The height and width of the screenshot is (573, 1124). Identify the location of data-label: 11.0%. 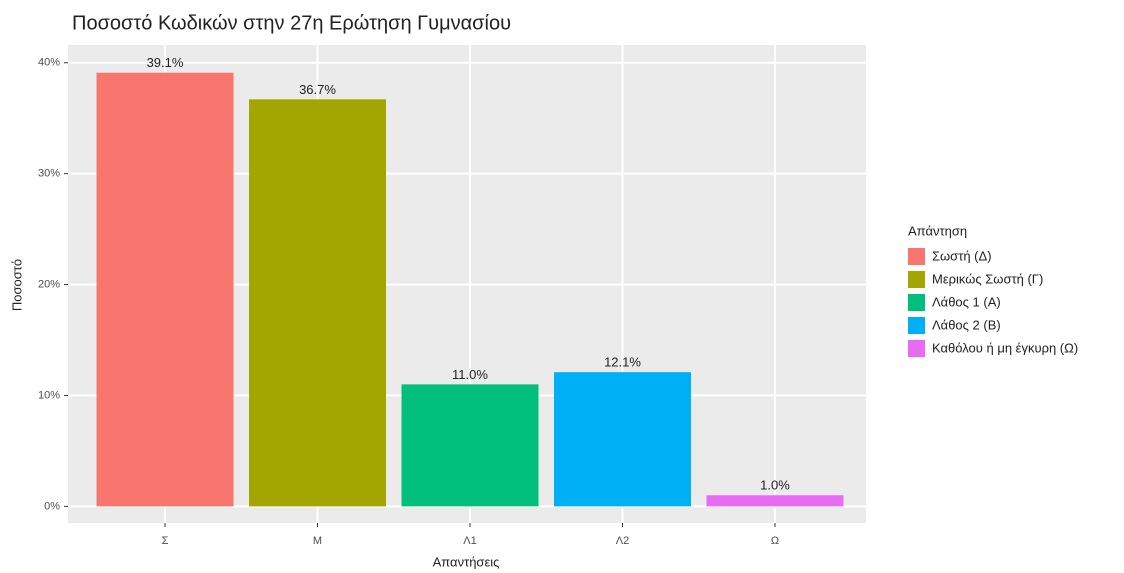
(470, 374).